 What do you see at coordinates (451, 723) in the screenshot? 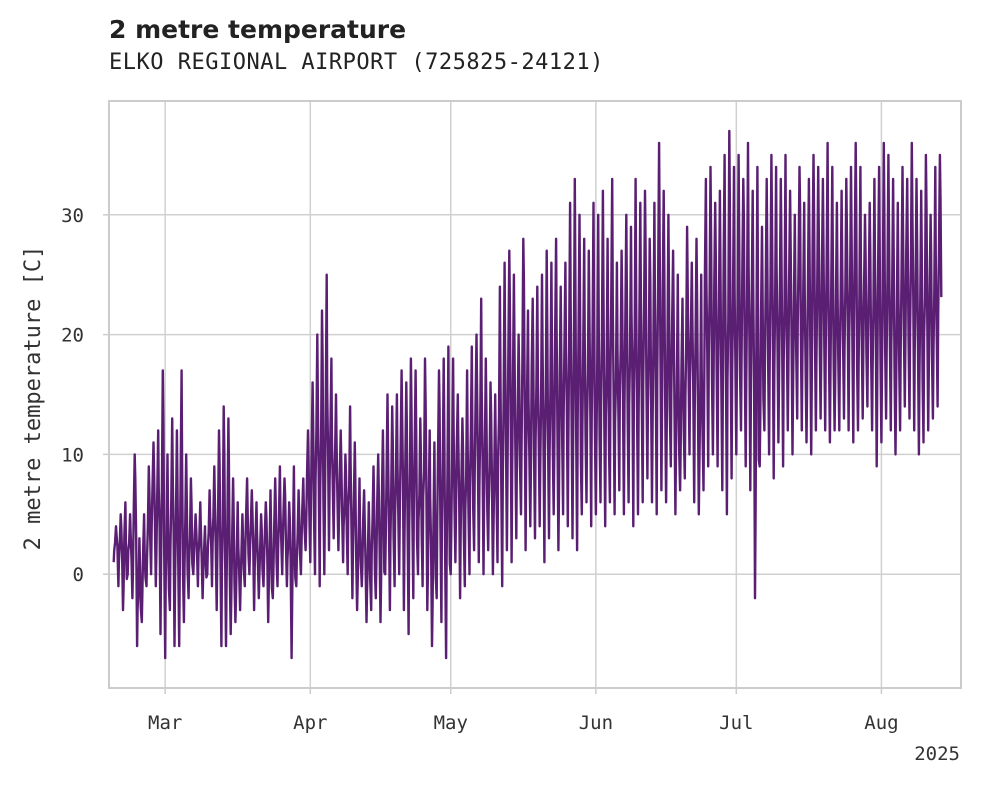
I see `x-tick-label: May` at bounding box center [451, 723].